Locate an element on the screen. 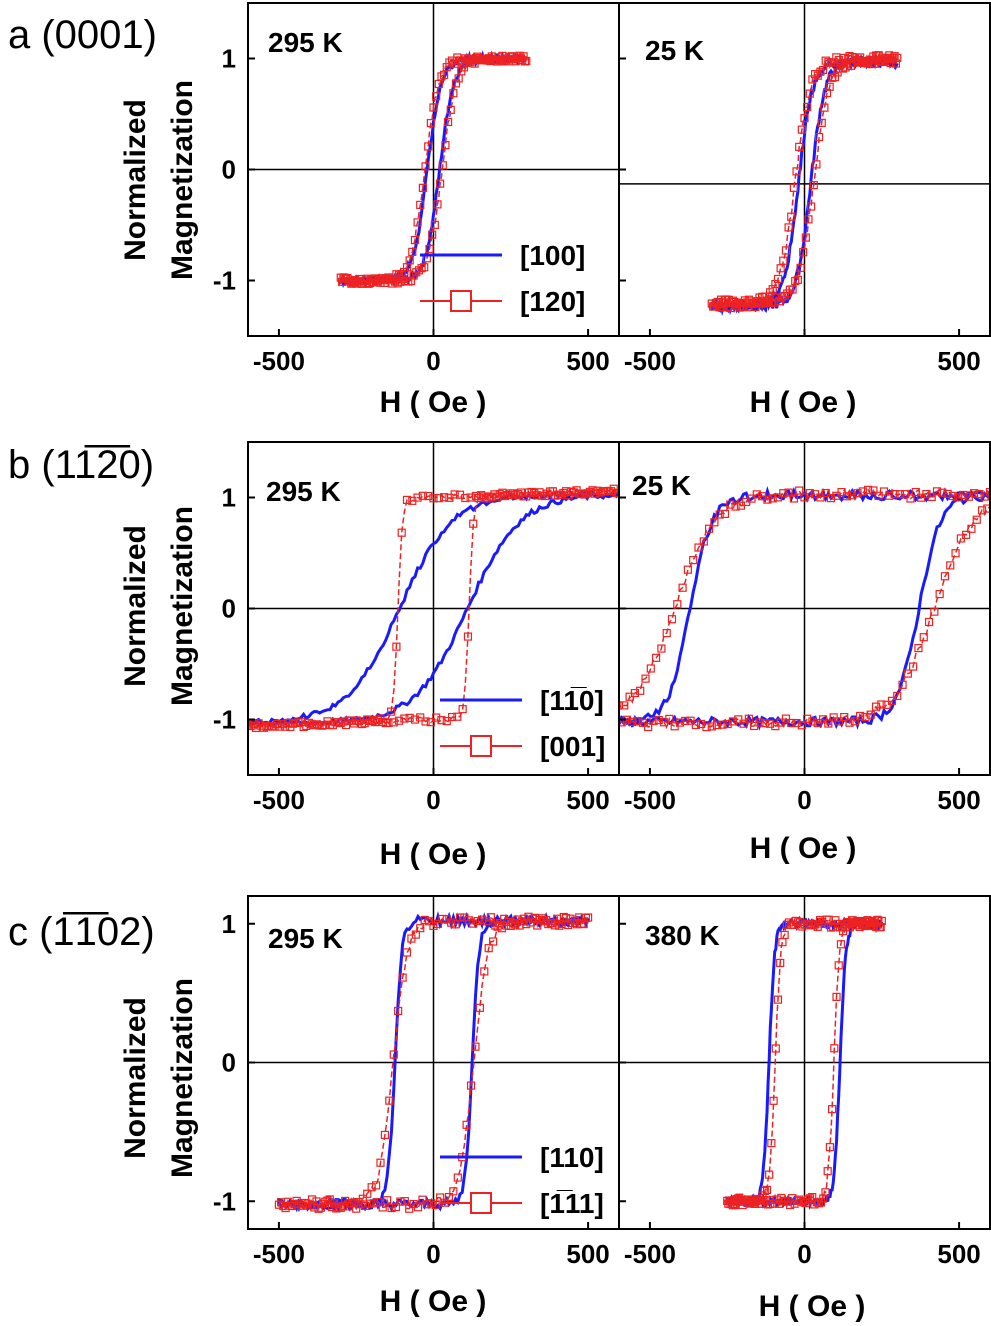 The width and height of the screenshot is (991, 1326). legend-label: [001] is located at coordinates (572, 746).